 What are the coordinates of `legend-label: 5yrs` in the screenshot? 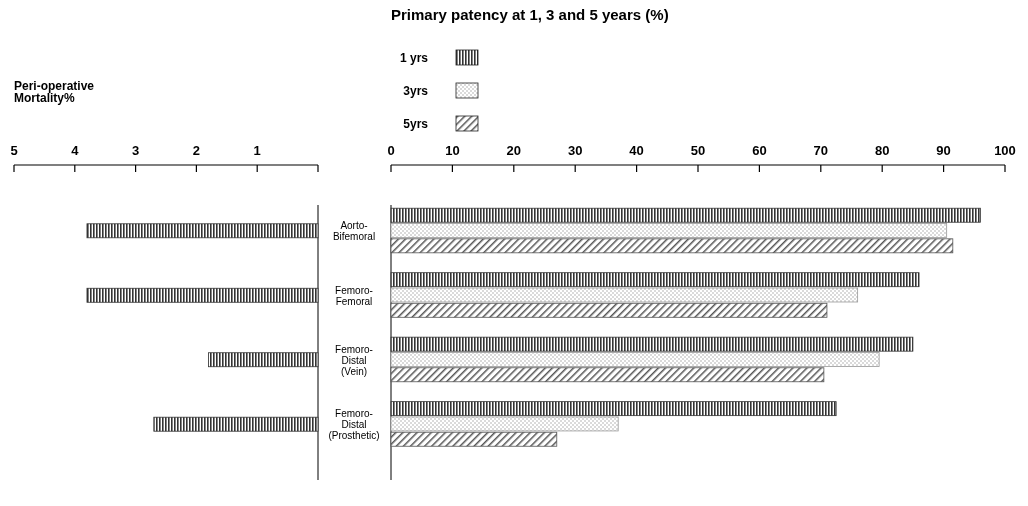 It's located at (416, 124).